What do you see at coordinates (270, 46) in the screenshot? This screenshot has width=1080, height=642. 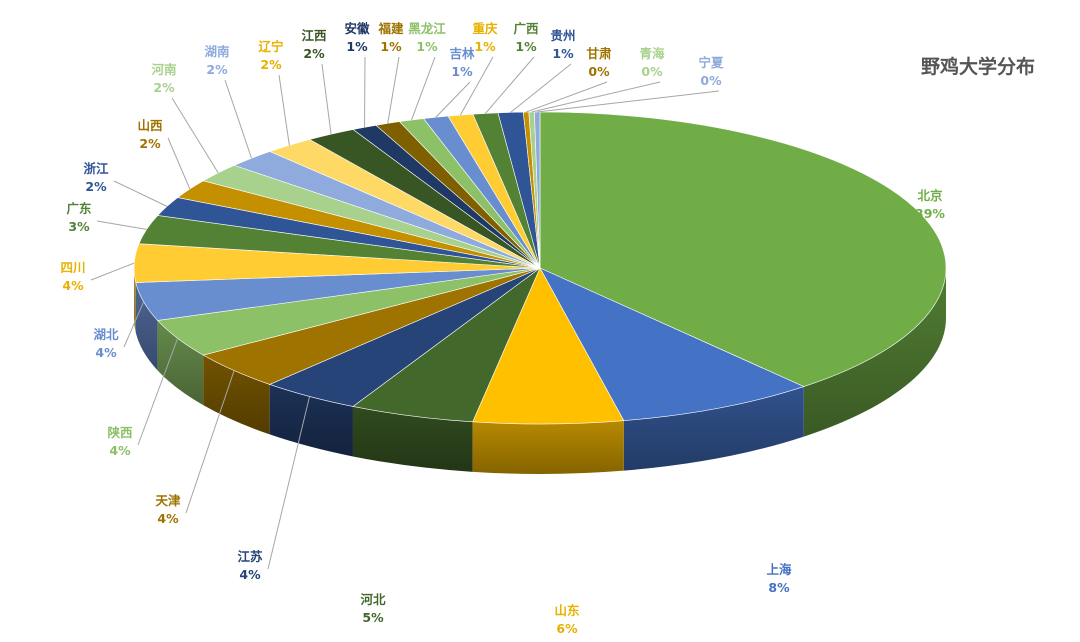 I see `label-name-辽宁: 辽宁` at bounding box center [270, 46].